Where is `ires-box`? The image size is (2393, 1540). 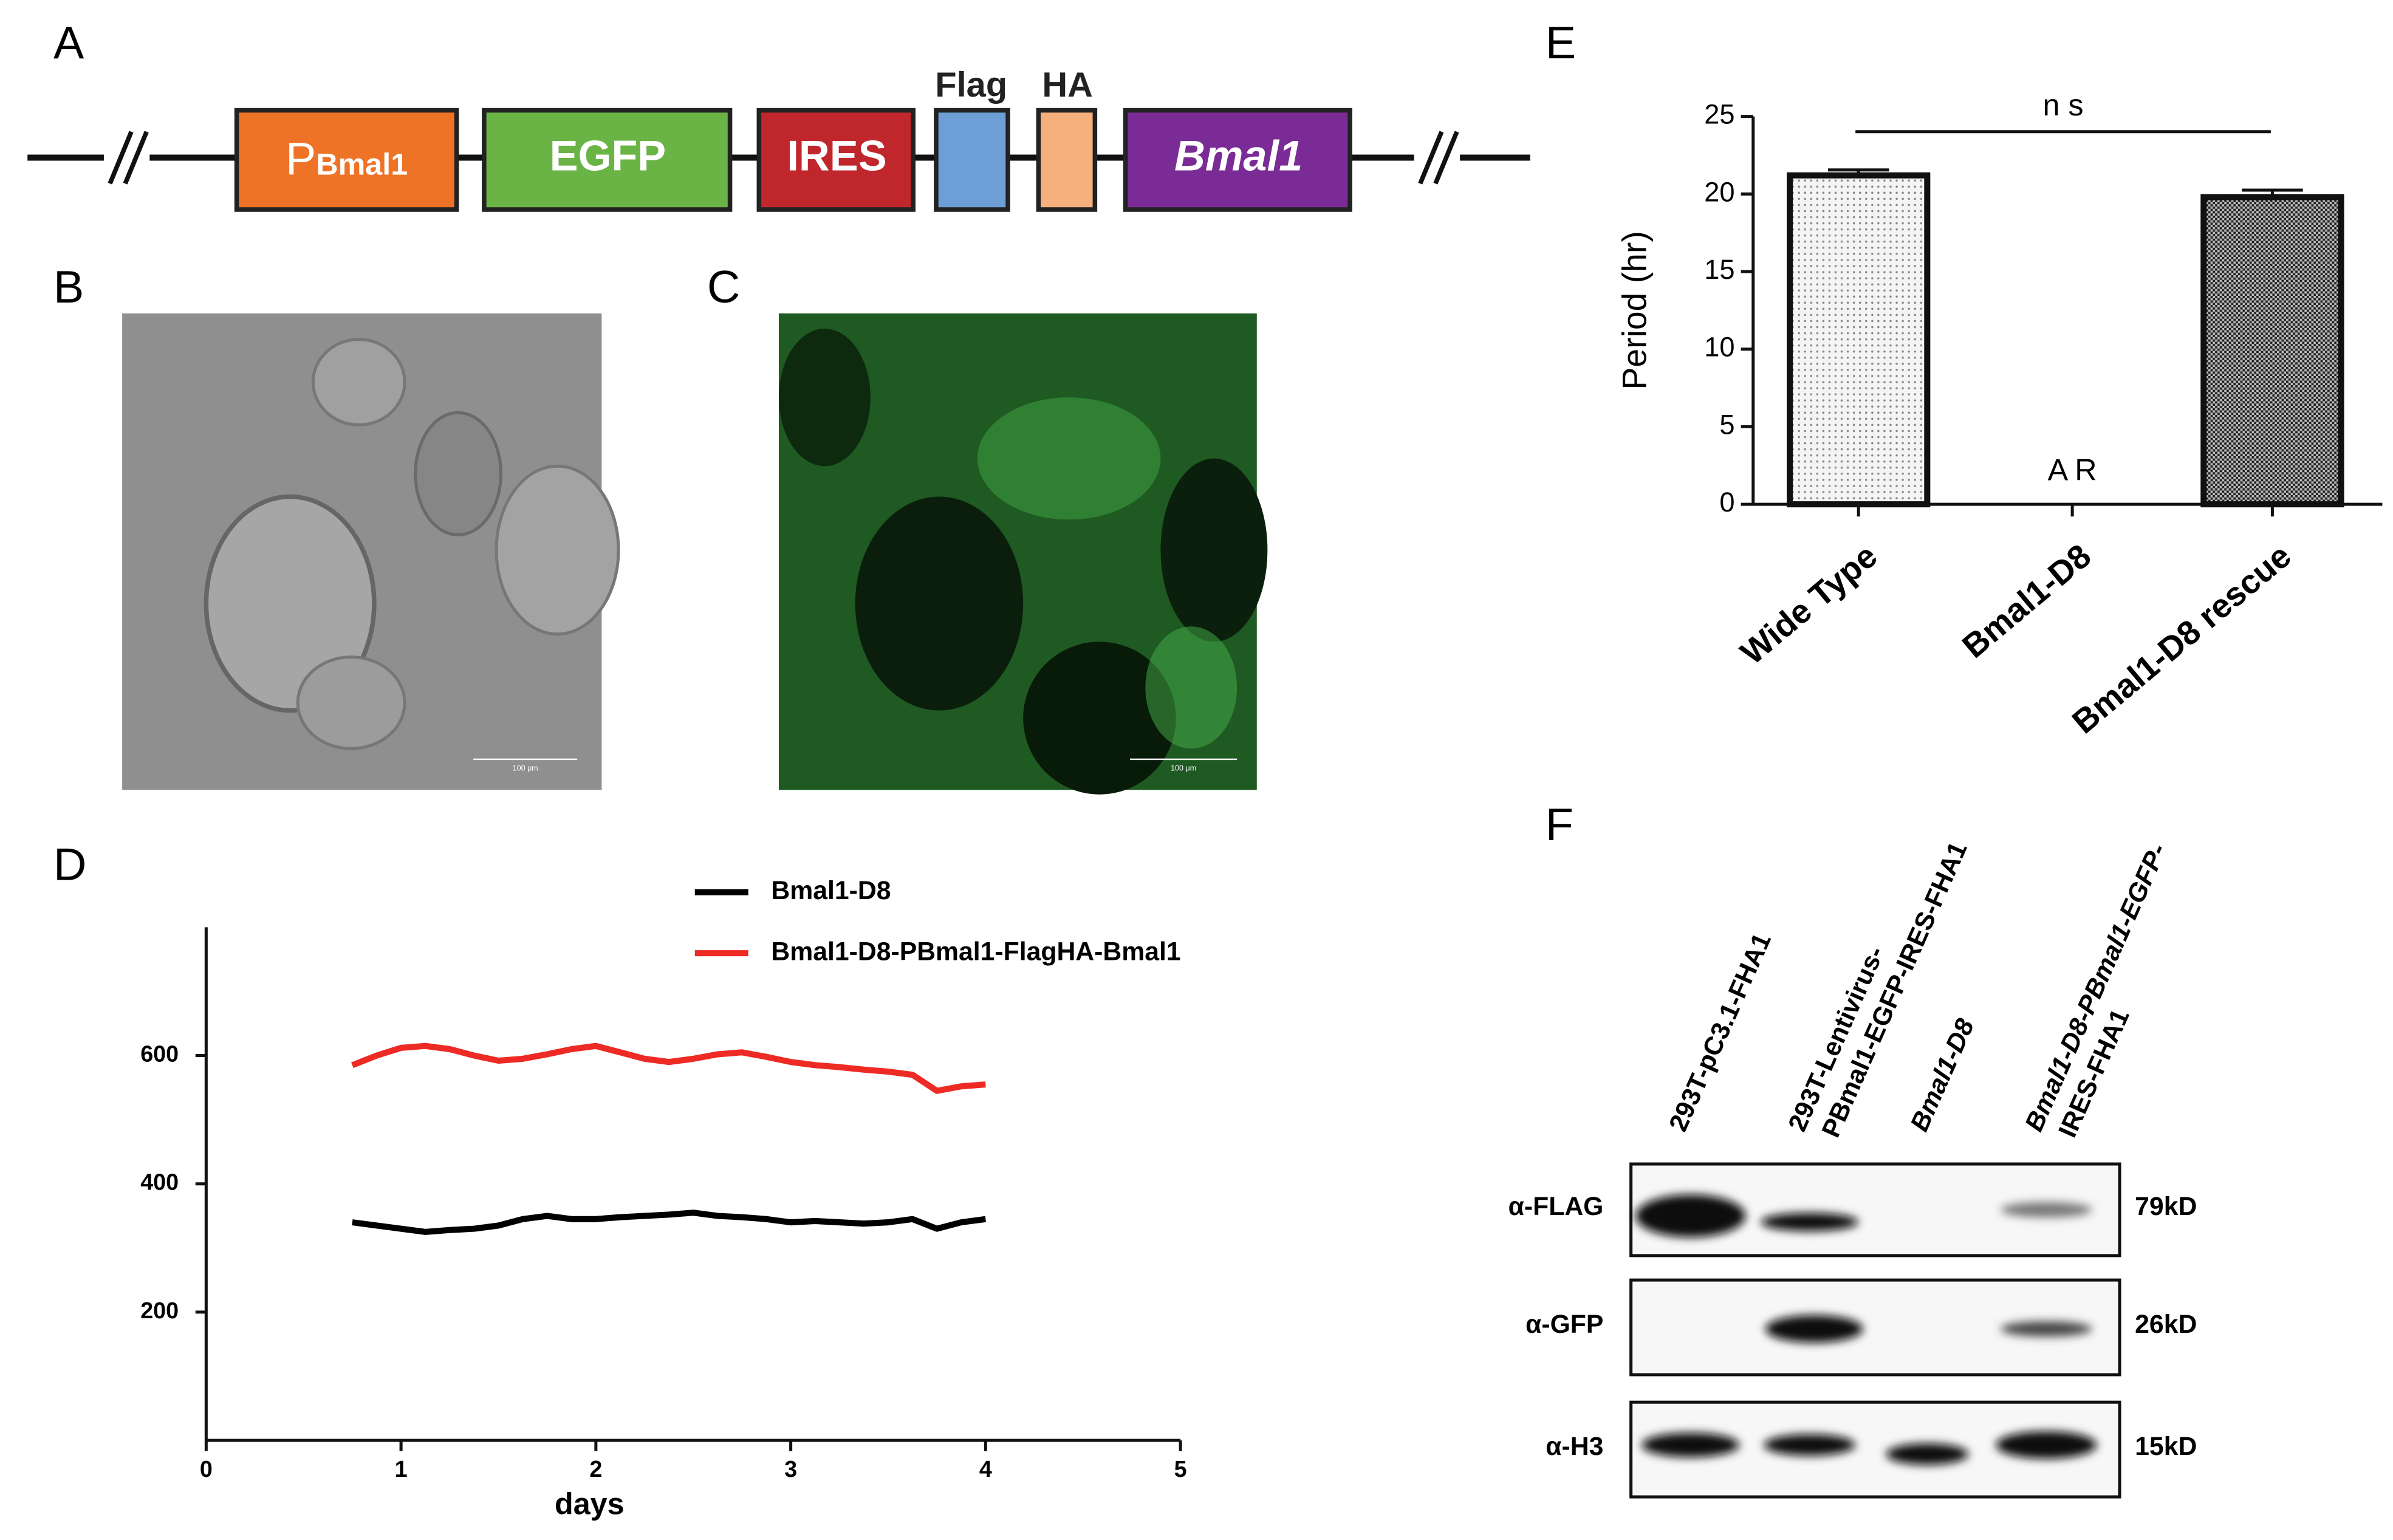 ires-box is located at coordinates (836, 160).